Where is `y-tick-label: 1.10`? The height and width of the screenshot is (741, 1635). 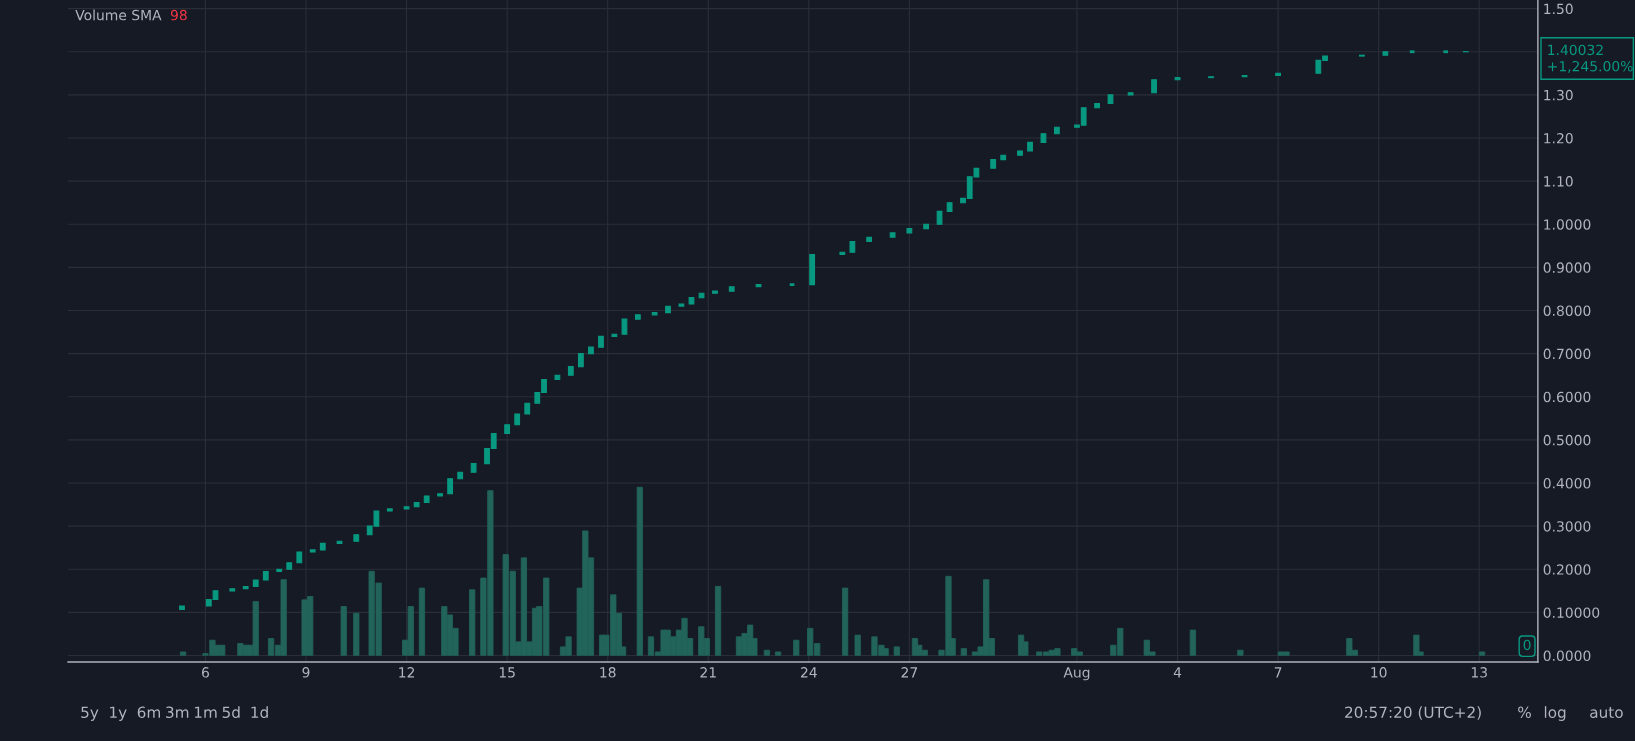 y-tick-label: 1.10 is located at coordinates (1558, 181).